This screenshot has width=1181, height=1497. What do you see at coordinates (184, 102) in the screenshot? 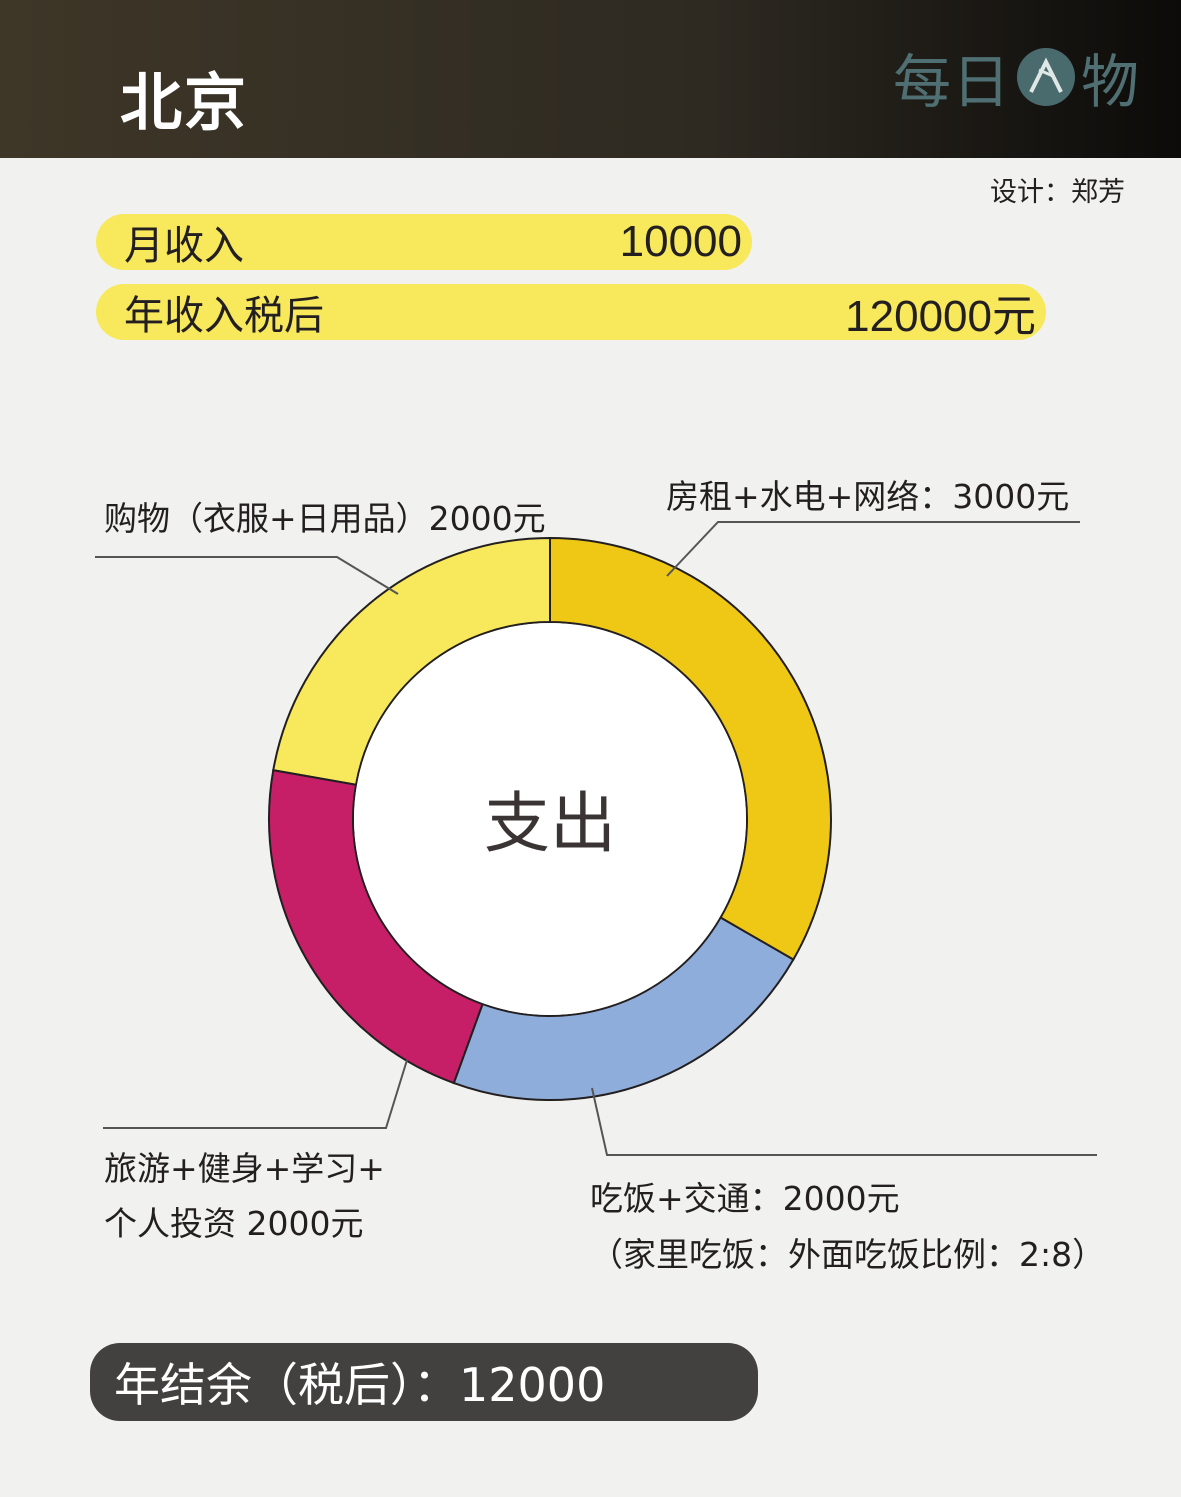
I see `city-title: 北京` at bounding box center [184, 102].